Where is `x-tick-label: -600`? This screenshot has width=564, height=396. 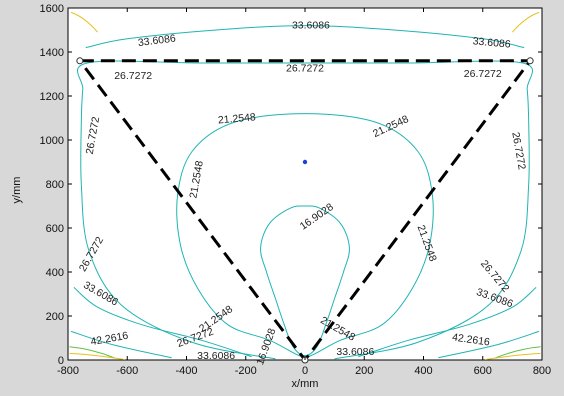 x-tick-label: -600 is located at coordinates (127, 371).